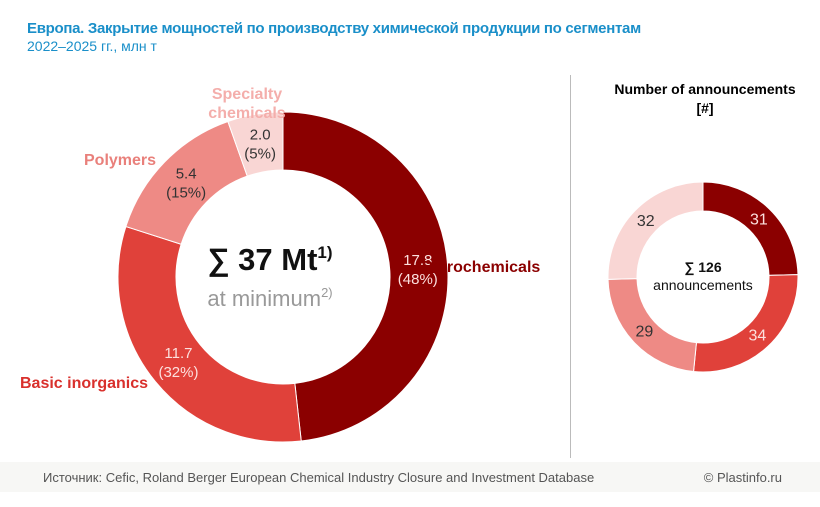 The image size is (820, 507). I want to click on copyright: © Plastinfo.ru, so click(742, 477).